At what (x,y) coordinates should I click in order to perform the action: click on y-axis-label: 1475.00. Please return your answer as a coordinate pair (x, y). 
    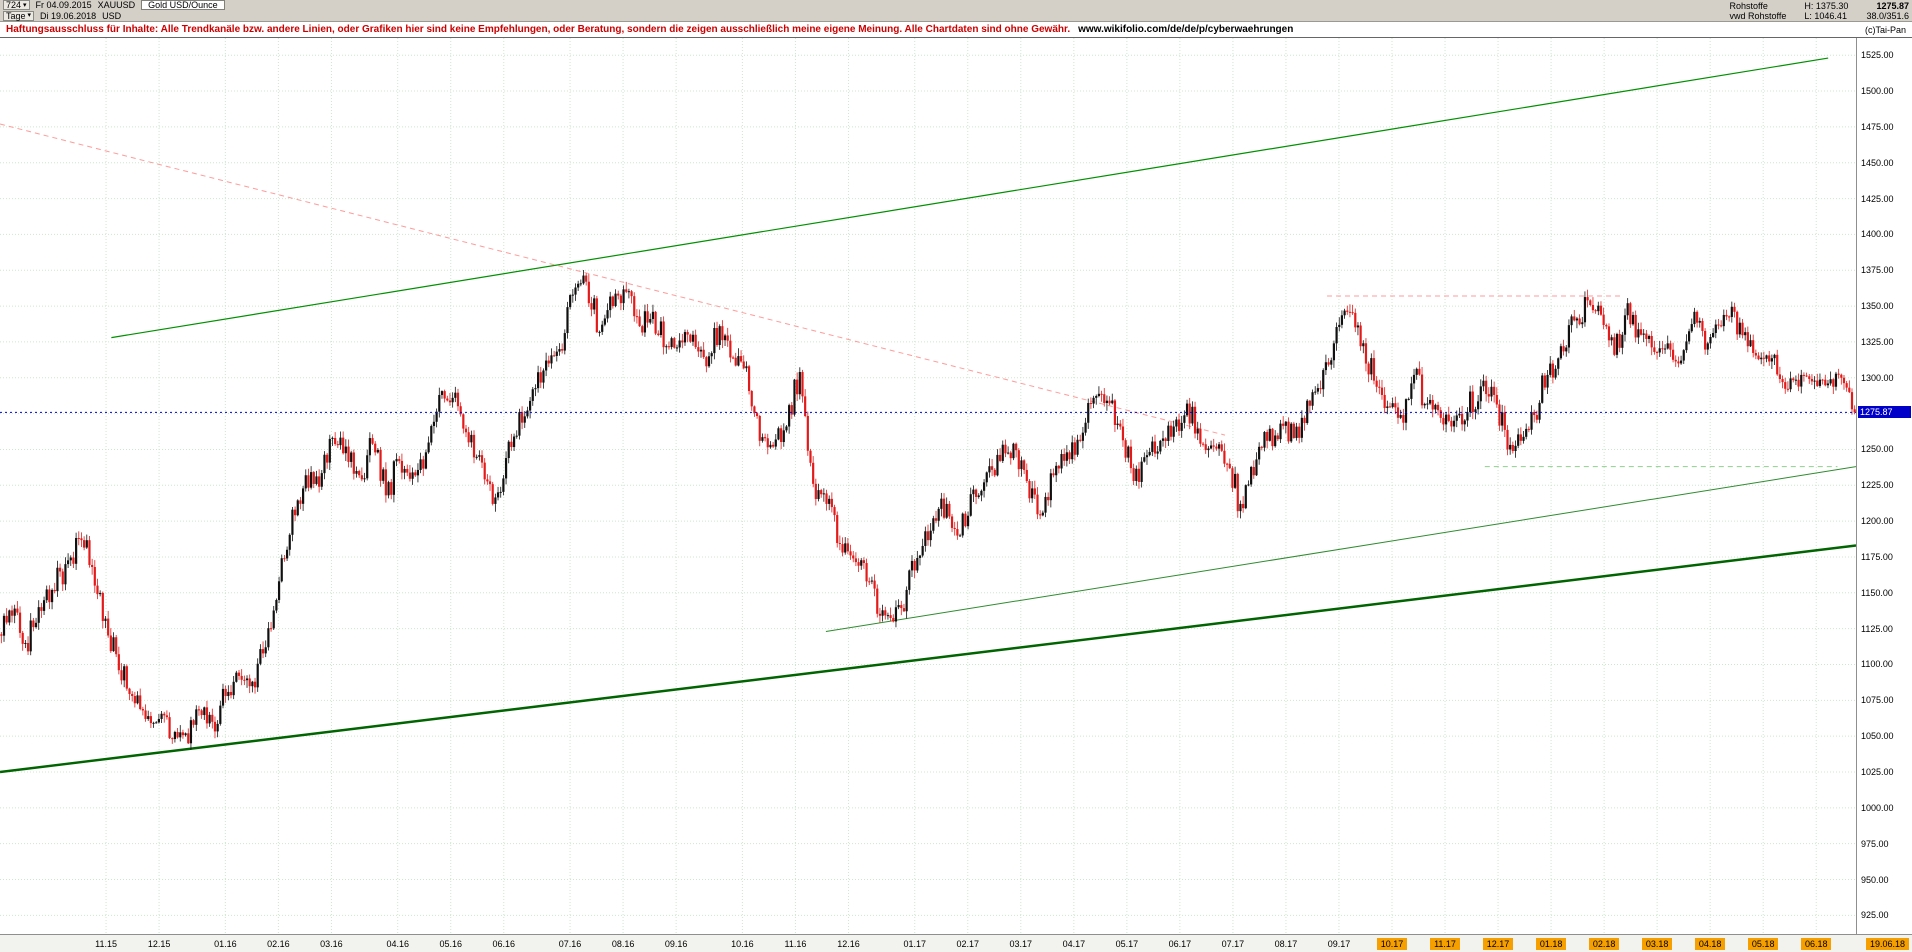
    Looking at the image, I should click on (1877, 126).